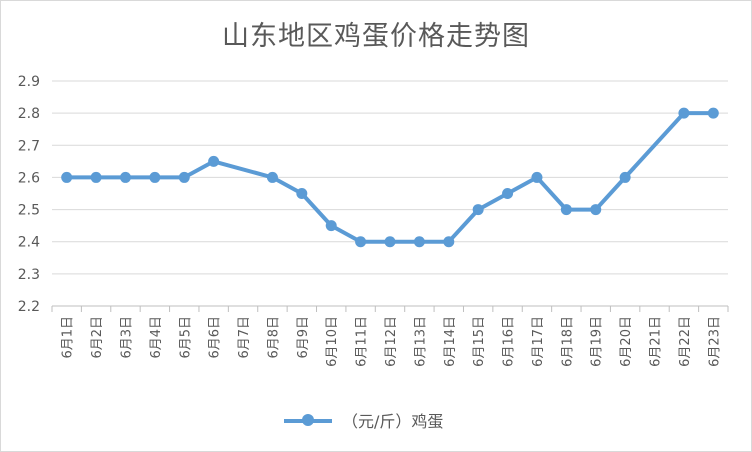 This screenshot has height=452, width=752. What do you see at coordinates (29, 194) in the screenshot?
I see `y-axis-ticks: 2.2 2.3 2.4 2.5 2.6 2.7 2.8 2.9` at bounding box center [29, 194].